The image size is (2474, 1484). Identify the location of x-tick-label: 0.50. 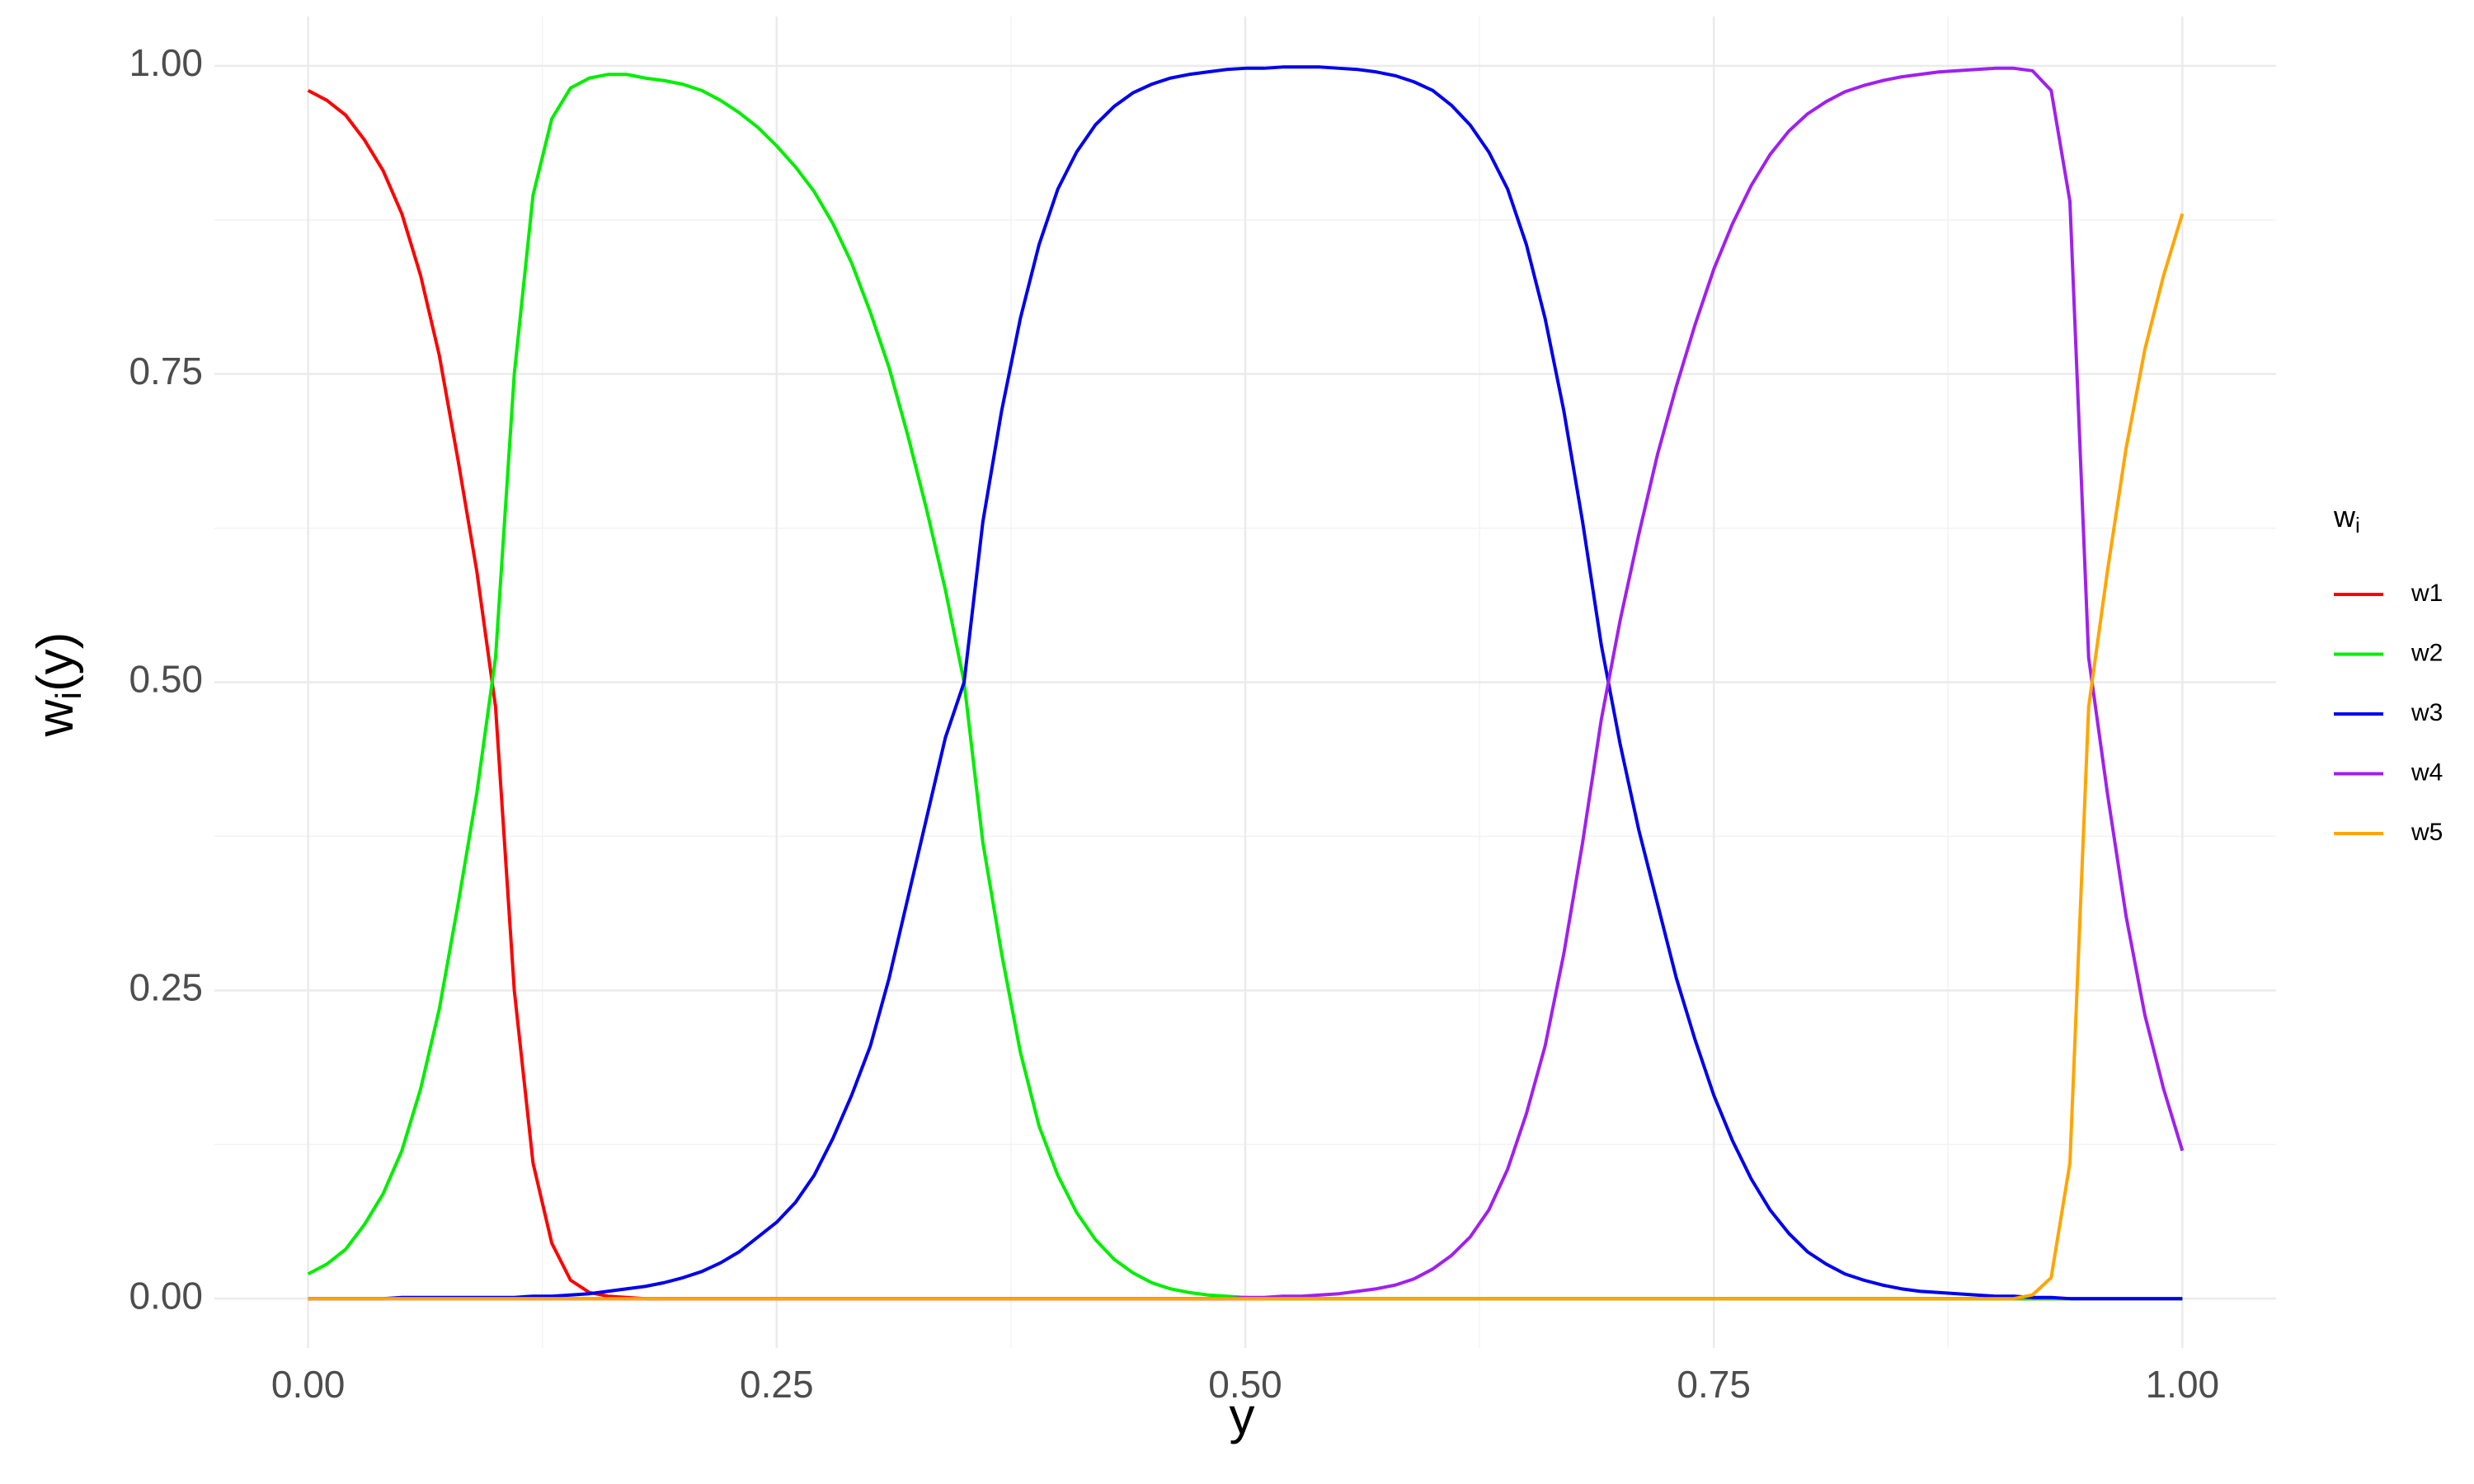
(1245, 1384).